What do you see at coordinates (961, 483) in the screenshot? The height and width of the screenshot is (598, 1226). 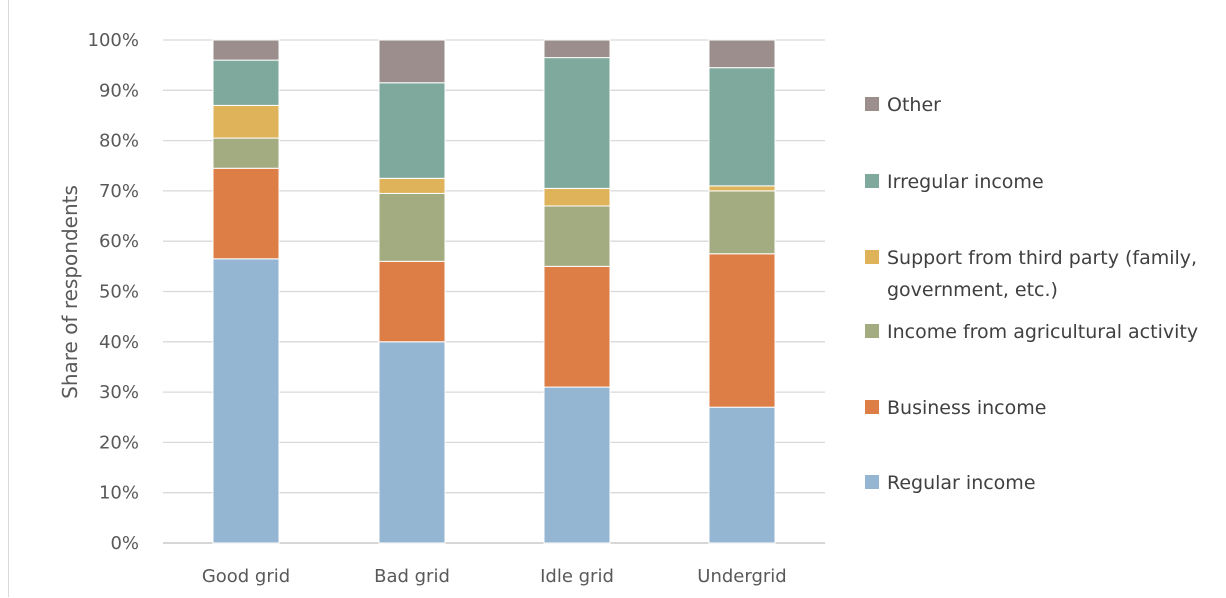 I see `legend-label: Regular income` at bounding box center [961, 483].